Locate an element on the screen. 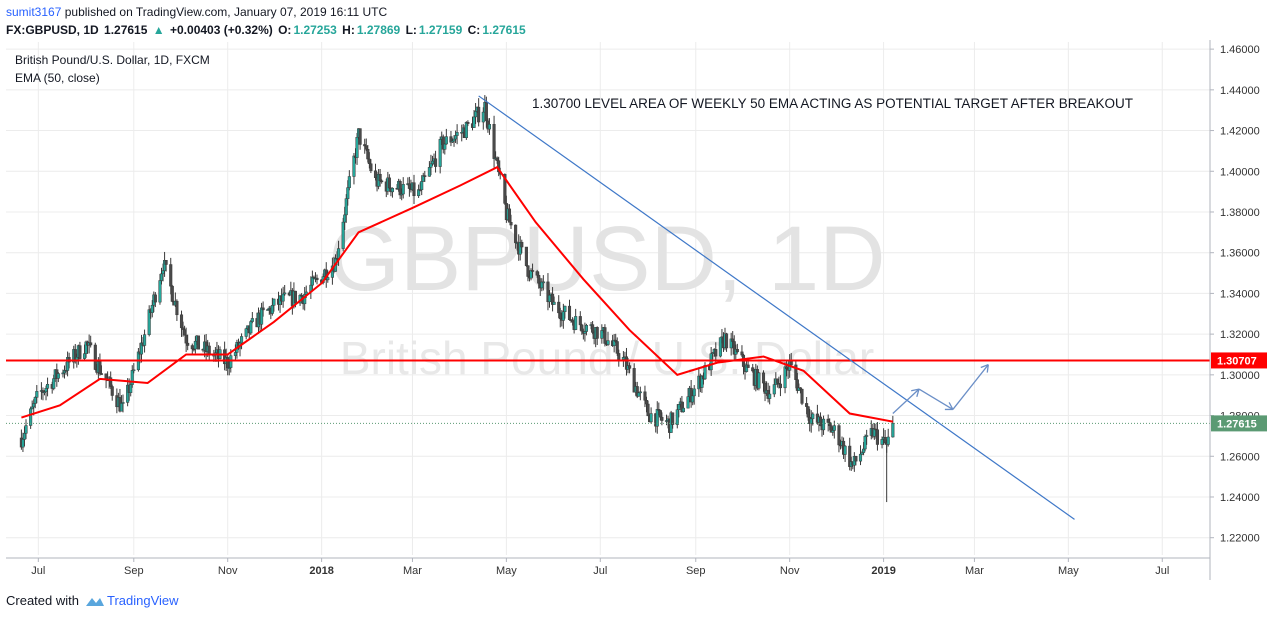  time-tick-label: Jul is located at coordinates (1162, 571).